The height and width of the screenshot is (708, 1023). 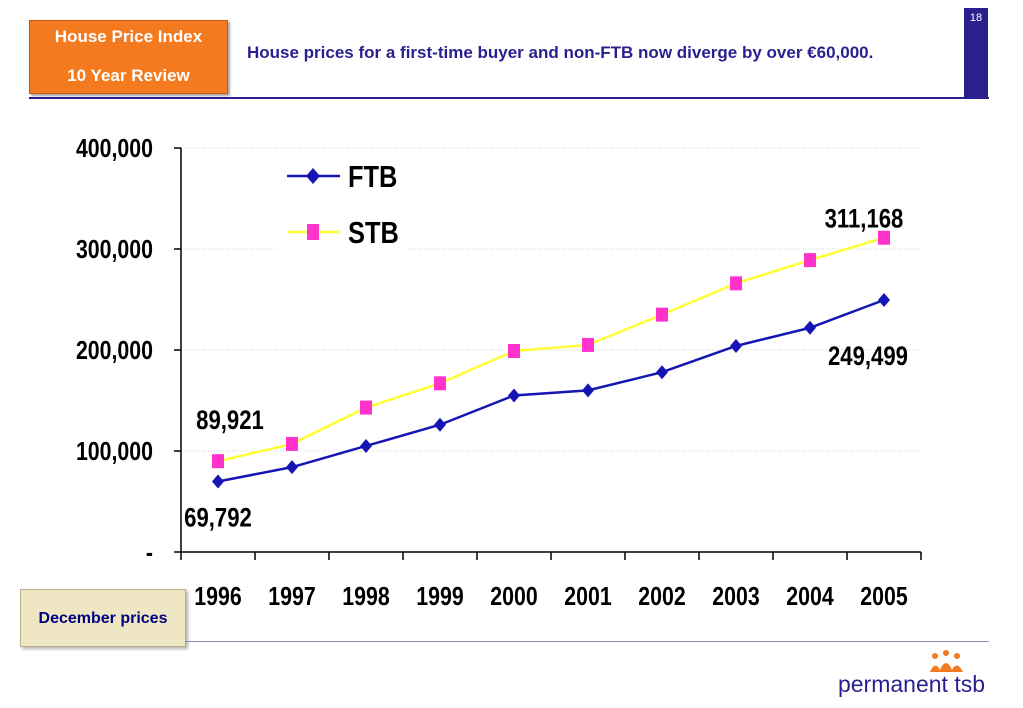 What do you see at coordinates (114, 351) in the screenshot?
I see `y-tick-label: 200,000` at bounding box center [114, 351].